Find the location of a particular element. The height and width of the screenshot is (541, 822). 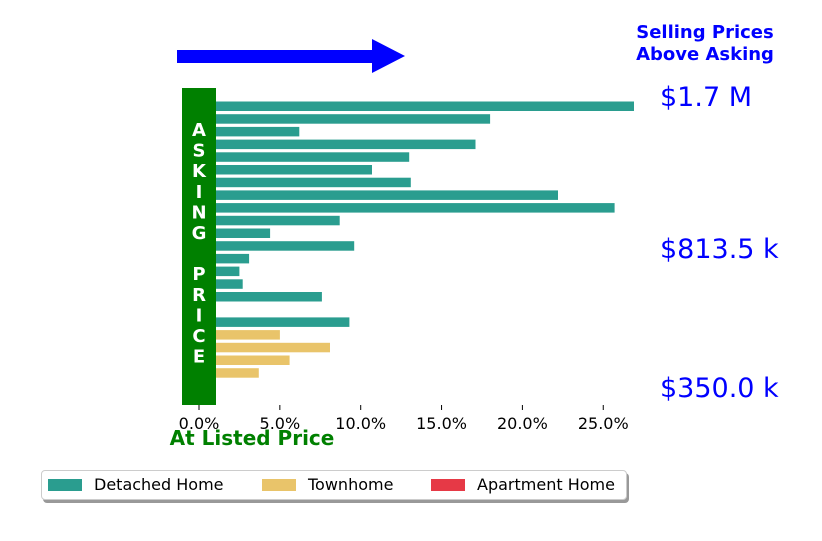

legend-label-apartment: Apartment Home is located at coordinates (546, 484).